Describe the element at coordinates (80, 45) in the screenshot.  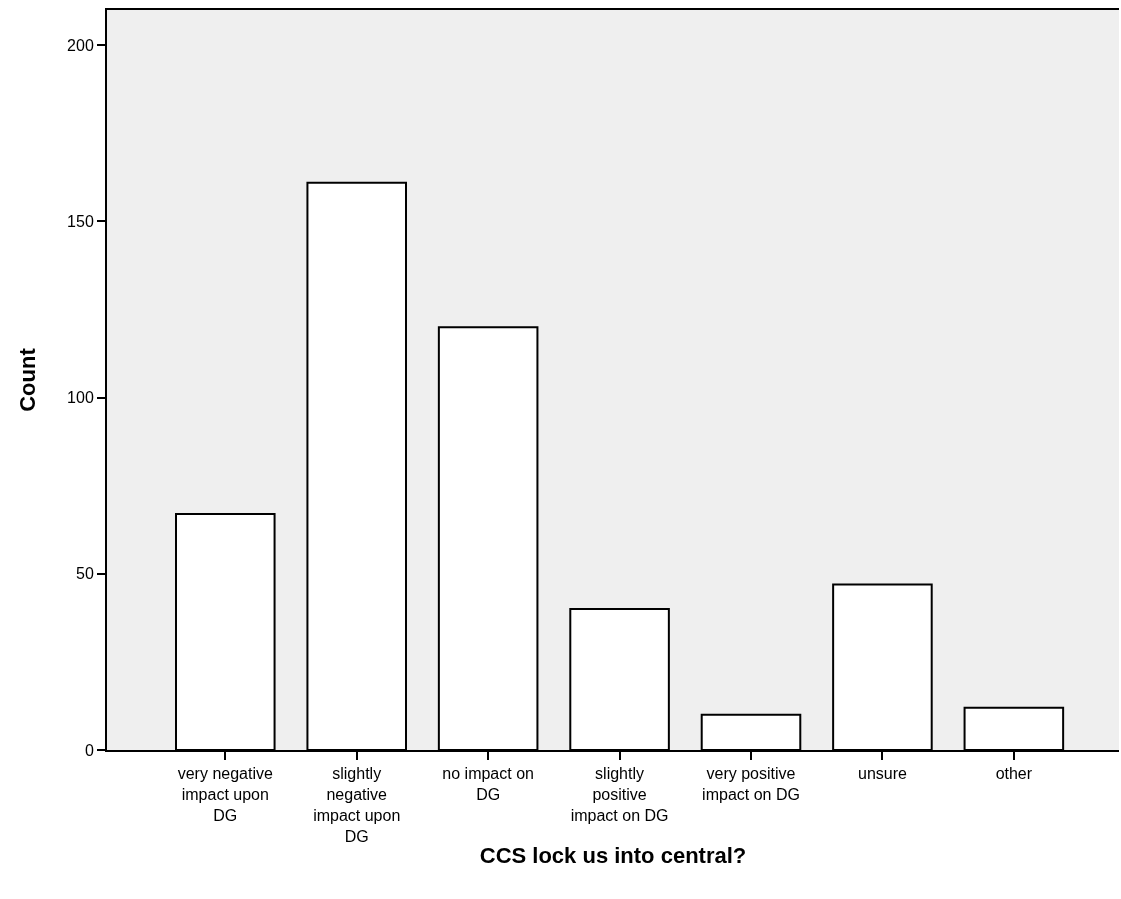
I see `y-tick-label: 200` at that location.